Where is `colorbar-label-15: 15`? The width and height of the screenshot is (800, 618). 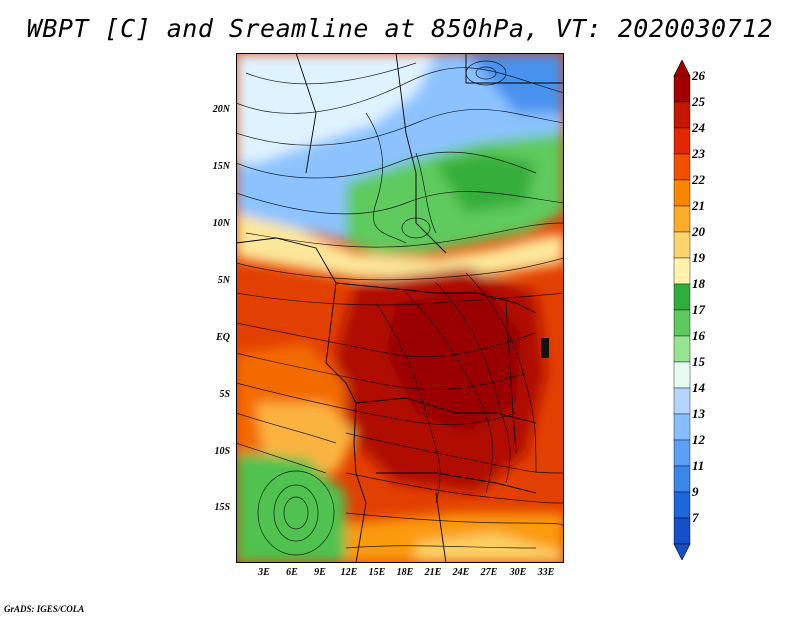 colorbar-label-15: 15 is located at coordinates (698, 361).